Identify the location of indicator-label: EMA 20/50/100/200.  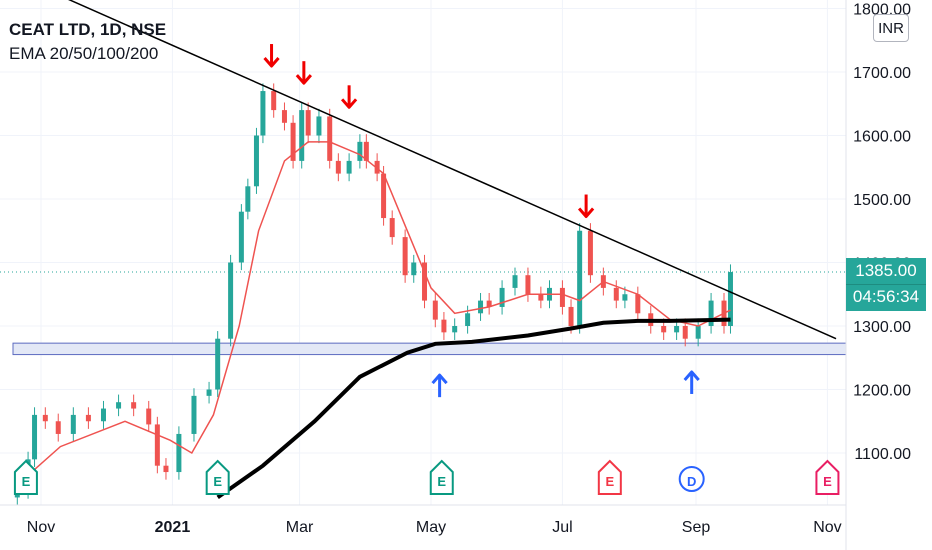
(84, 53).